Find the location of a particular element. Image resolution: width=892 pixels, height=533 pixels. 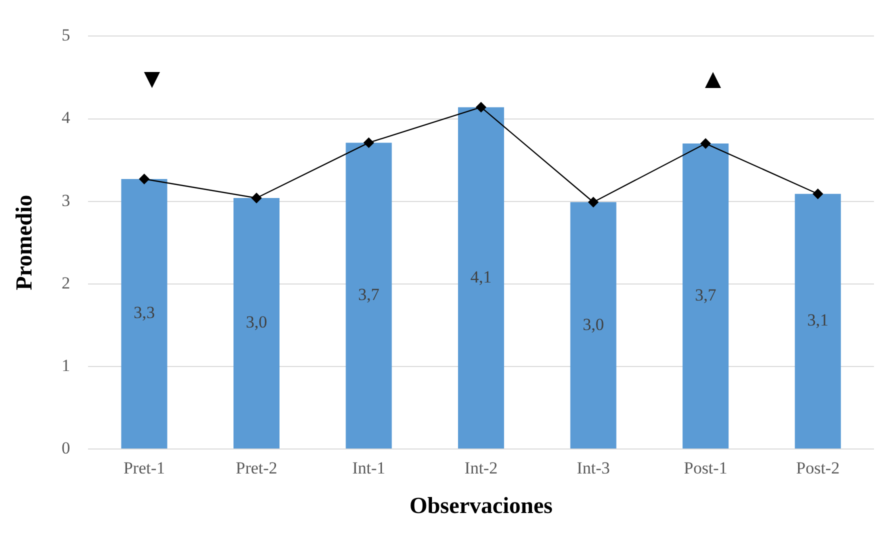

y-tick-label: 4 is located at coordinates (66, 118).